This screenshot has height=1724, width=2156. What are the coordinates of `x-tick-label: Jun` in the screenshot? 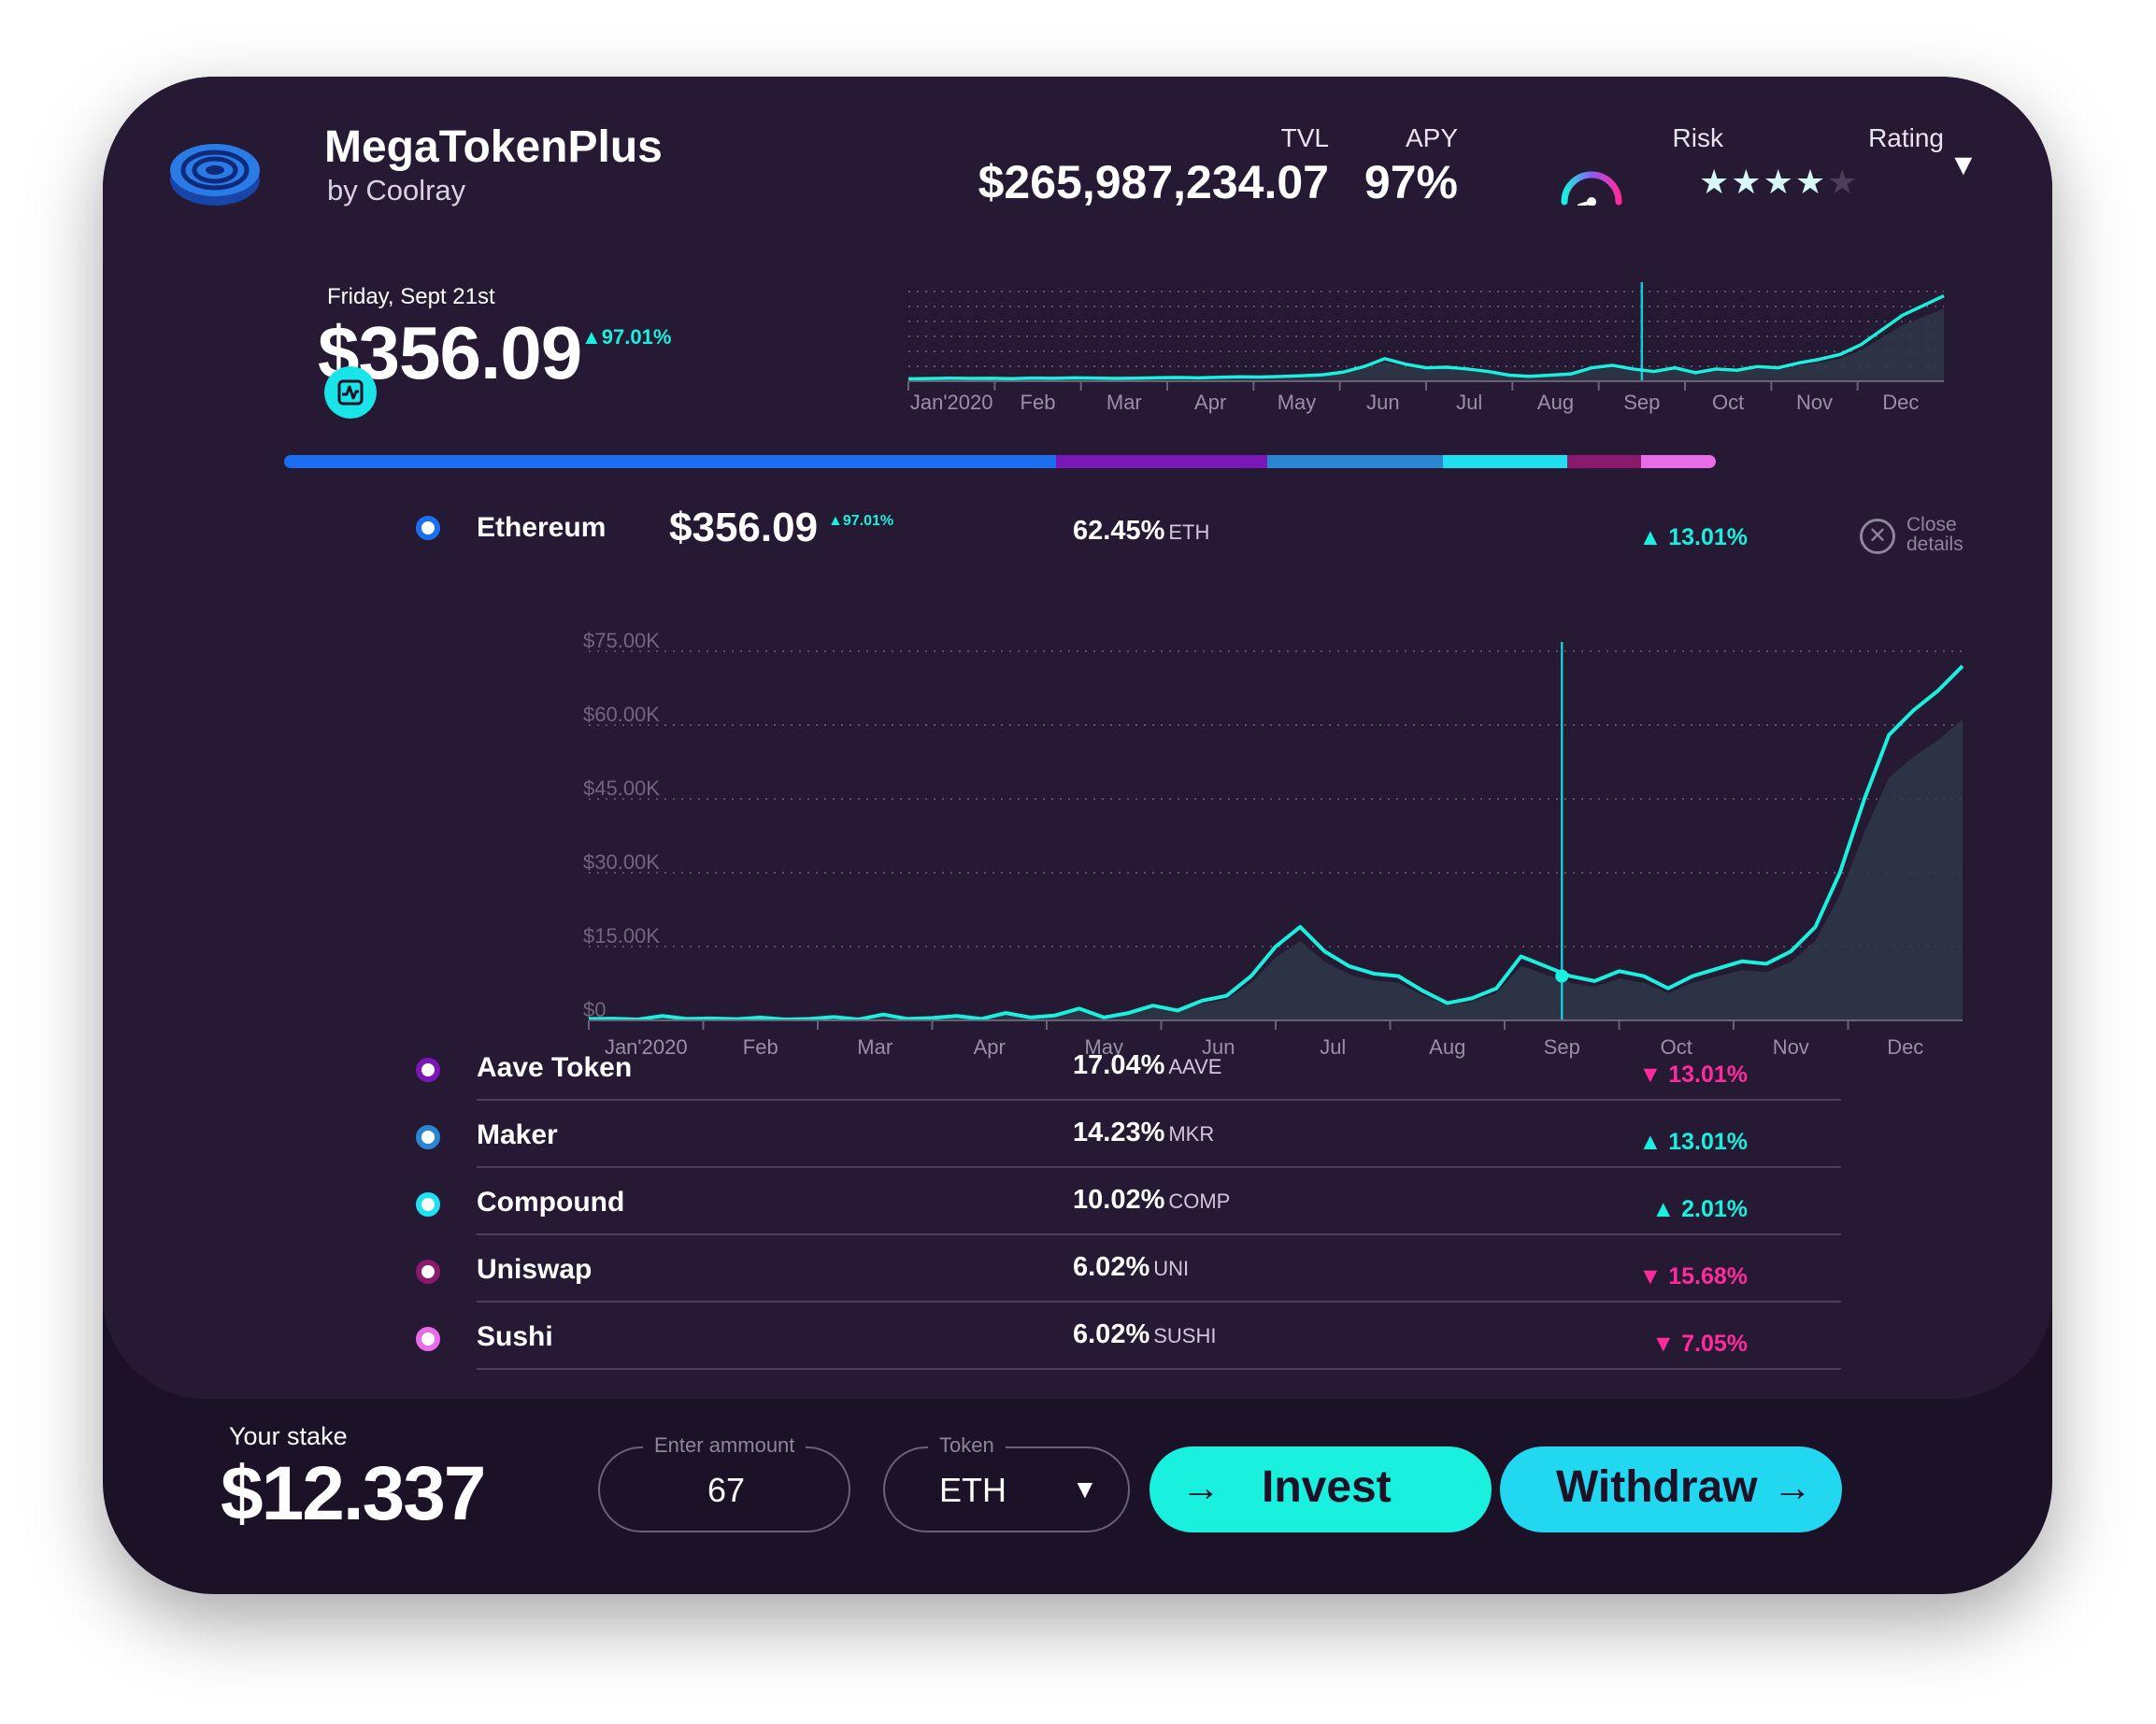 It's located at (1382, 402).